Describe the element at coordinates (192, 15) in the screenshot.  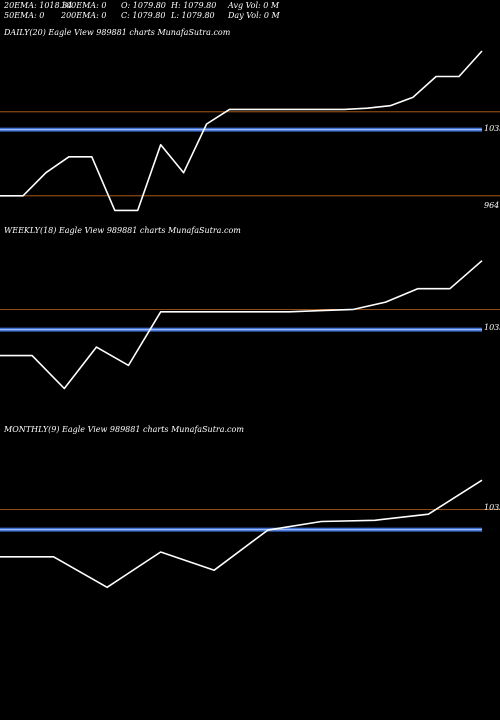
I see `header-stat-low: L: 1079.80` at that location.